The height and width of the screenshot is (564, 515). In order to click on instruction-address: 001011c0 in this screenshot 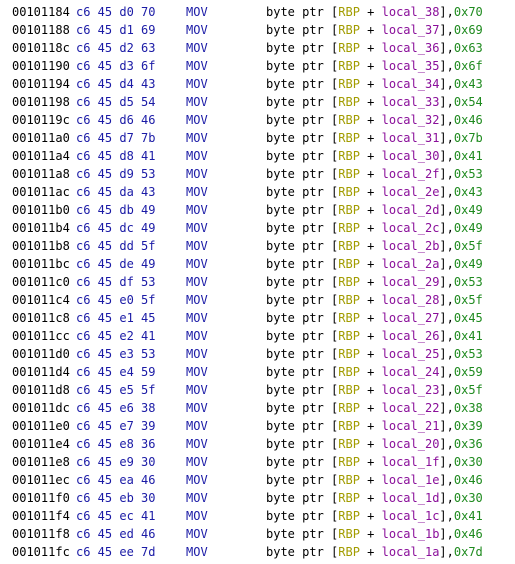, I will do `click(41, 282)`.